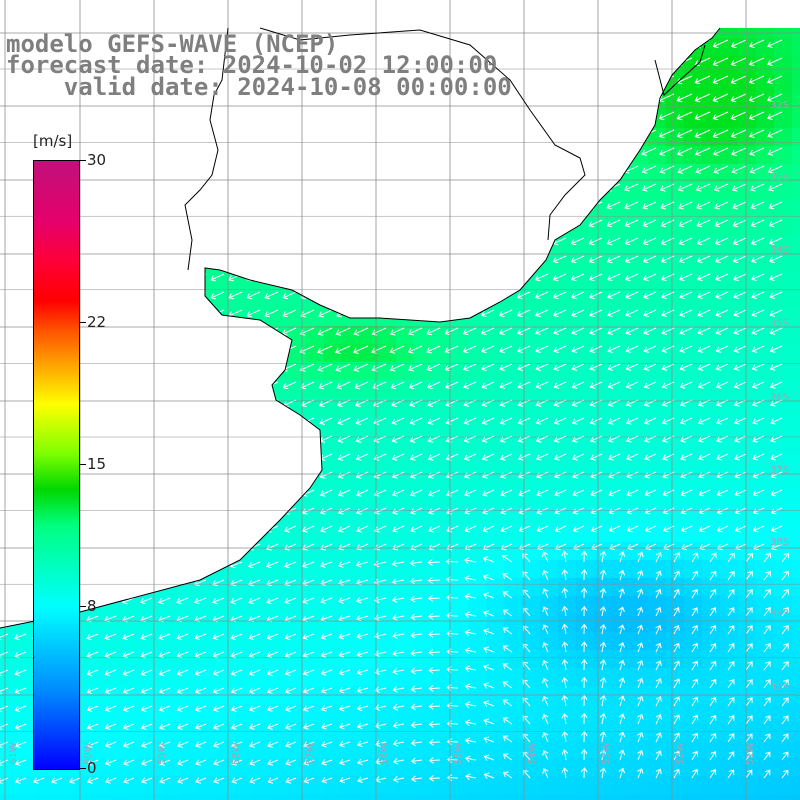 The width and height of the screenshot is (800, 800). Describe the element at coordinates (97, 464) in the screenshot. I see `colorbar-tick-label: 15` at that location.